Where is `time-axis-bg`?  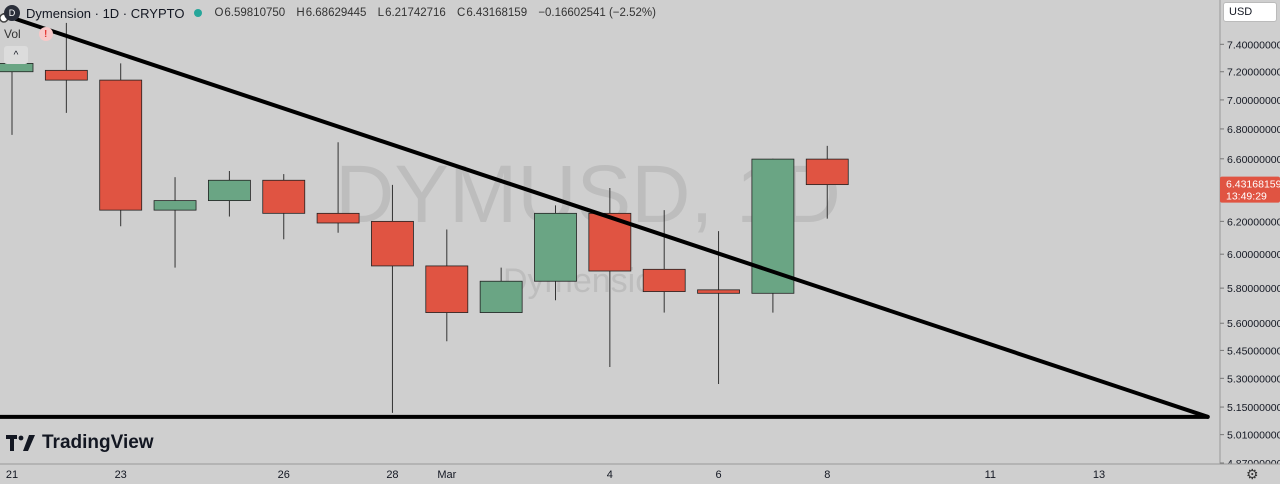
time-axis-bg is located at coordinates (640, 474).